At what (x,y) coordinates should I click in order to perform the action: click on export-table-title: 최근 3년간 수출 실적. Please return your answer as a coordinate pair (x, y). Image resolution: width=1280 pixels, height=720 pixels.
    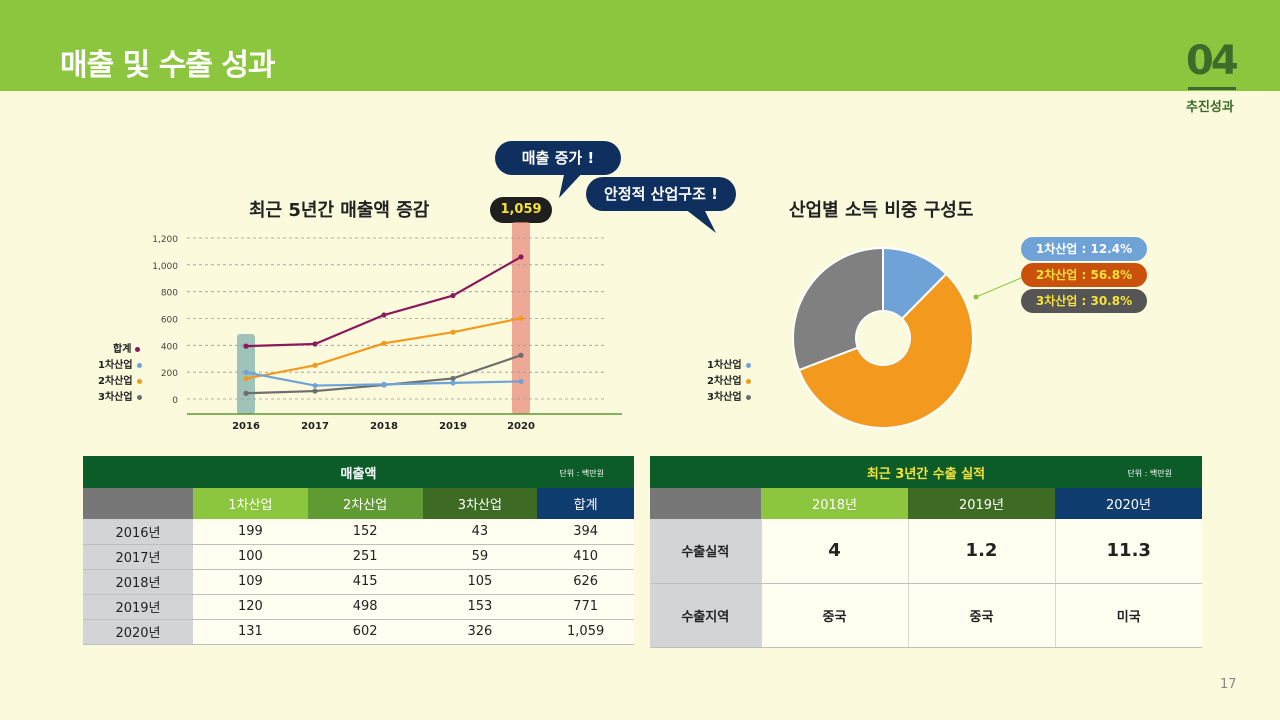
    Looking at the image, I should click on (926, 474).